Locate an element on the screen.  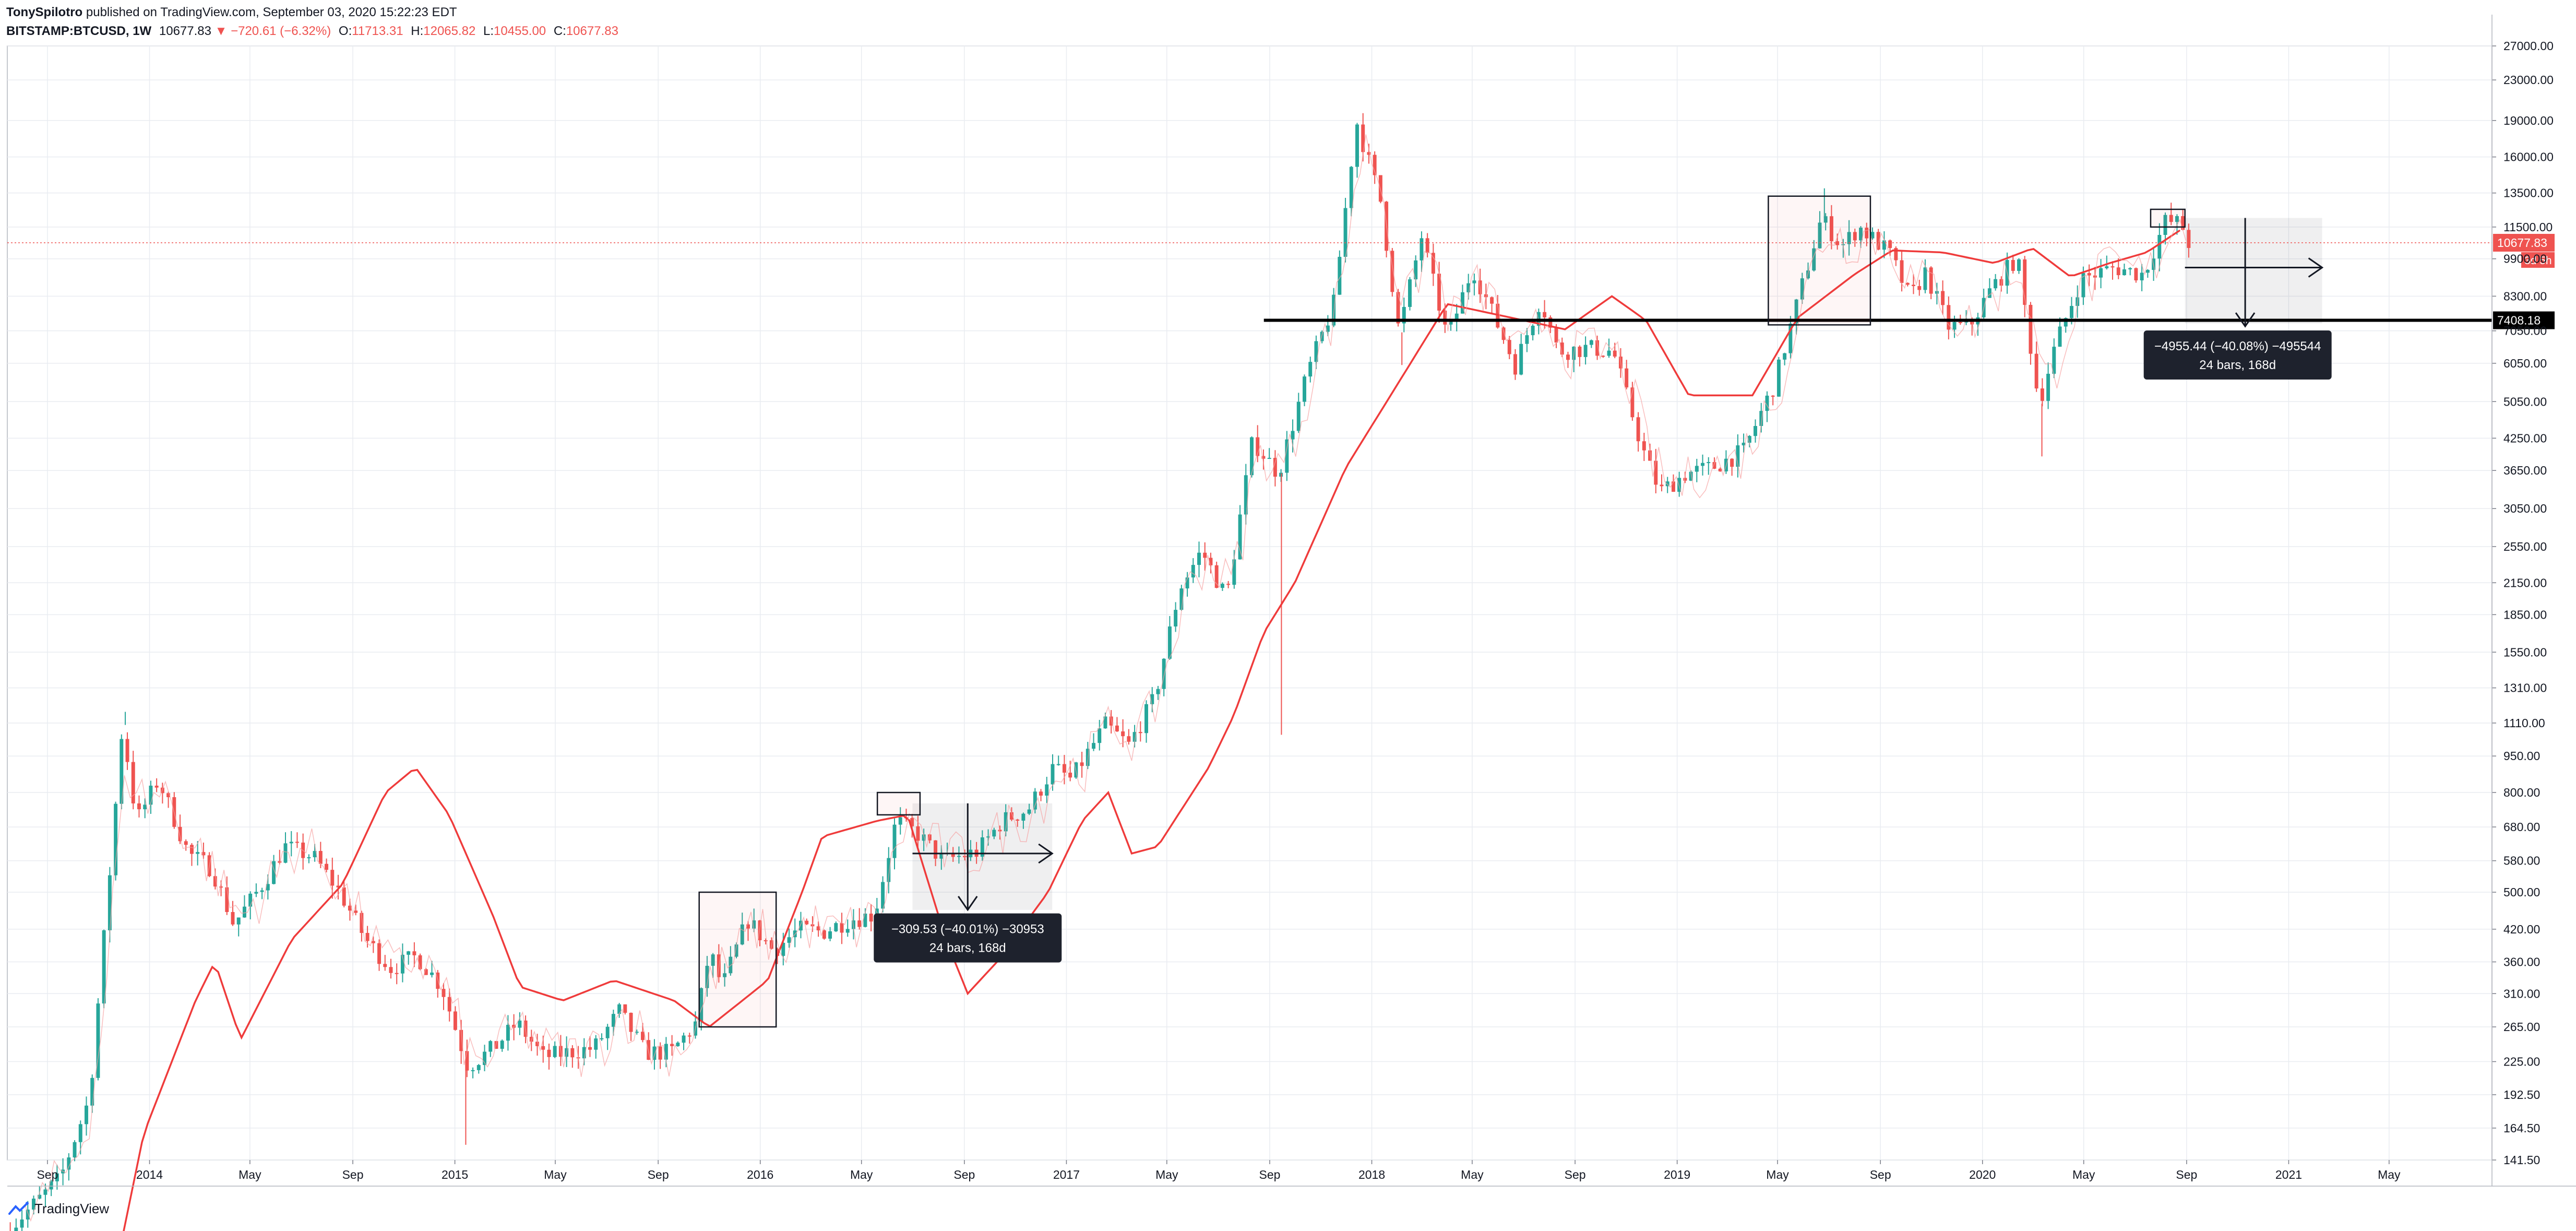
tradingview-logo: TradingView is located at coordinates (58, 1209).